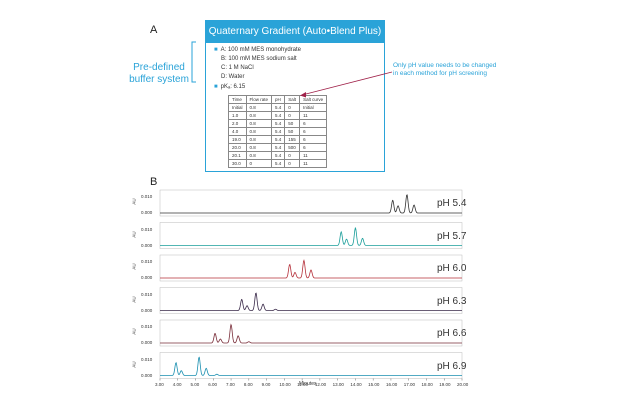  Describe the element at coordinates (237, 68) in the screenshot. I see `buffer-c: C: 1 M NaCl` at that location.